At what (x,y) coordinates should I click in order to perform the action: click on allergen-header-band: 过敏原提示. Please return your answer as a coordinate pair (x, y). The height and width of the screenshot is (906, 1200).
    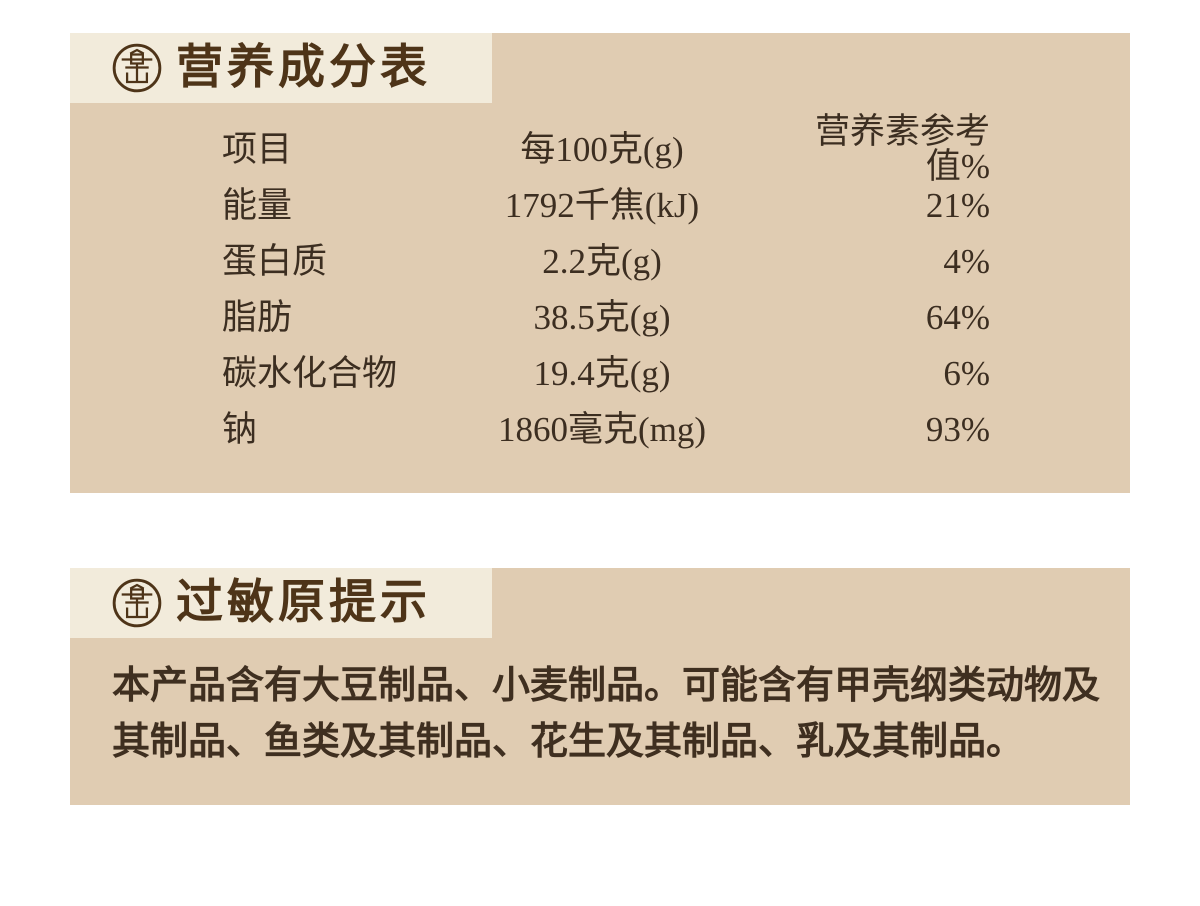
    Looking at the image, I should click on (281, 603).